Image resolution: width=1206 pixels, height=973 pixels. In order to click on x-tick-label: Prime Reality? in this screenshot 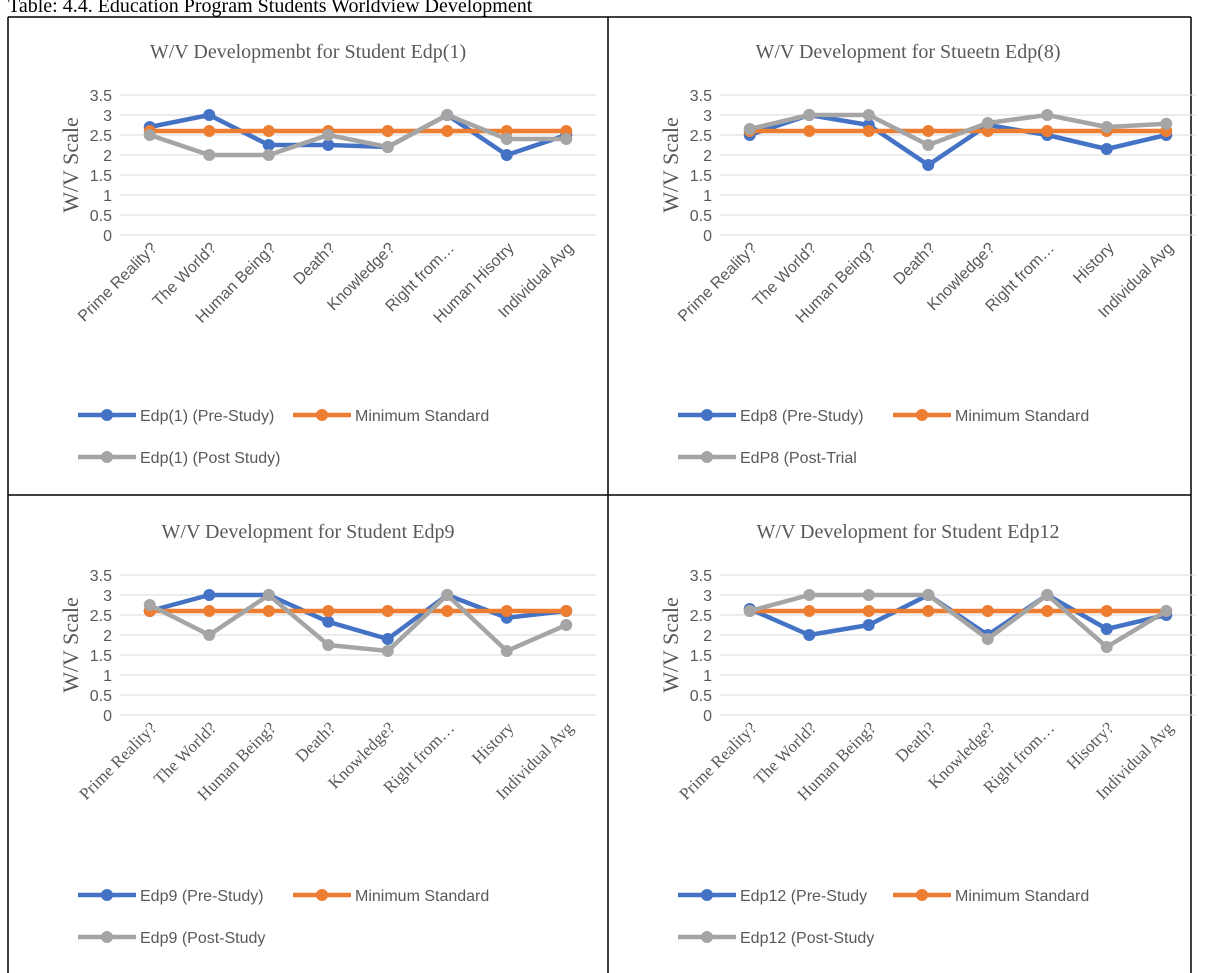, I will do `click(717, 760)`.